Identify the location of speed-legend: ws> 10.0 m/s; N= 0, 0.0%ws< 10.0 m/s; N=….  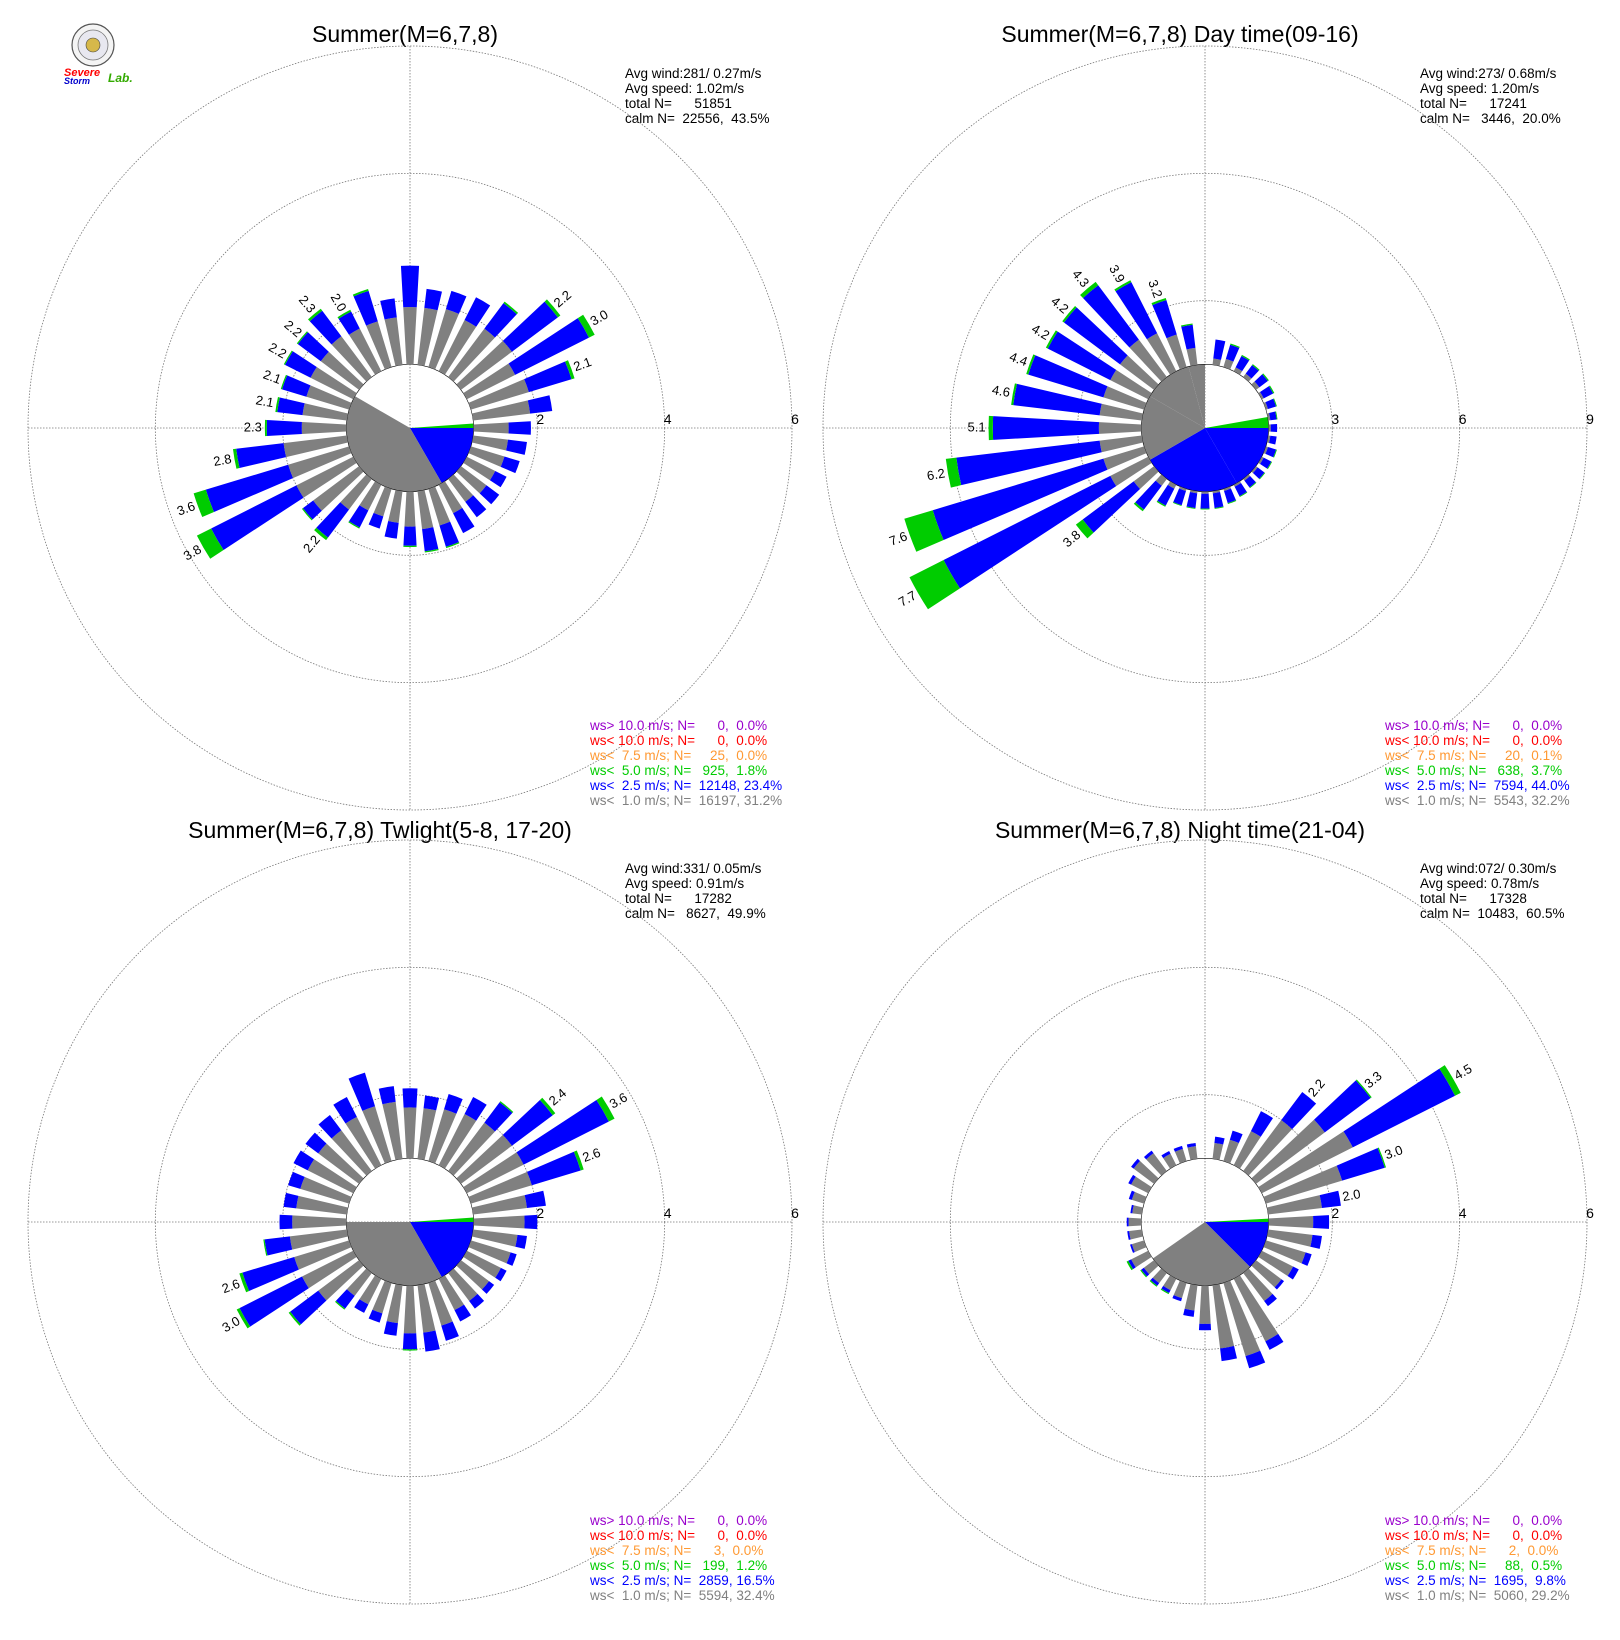
(685, 763).